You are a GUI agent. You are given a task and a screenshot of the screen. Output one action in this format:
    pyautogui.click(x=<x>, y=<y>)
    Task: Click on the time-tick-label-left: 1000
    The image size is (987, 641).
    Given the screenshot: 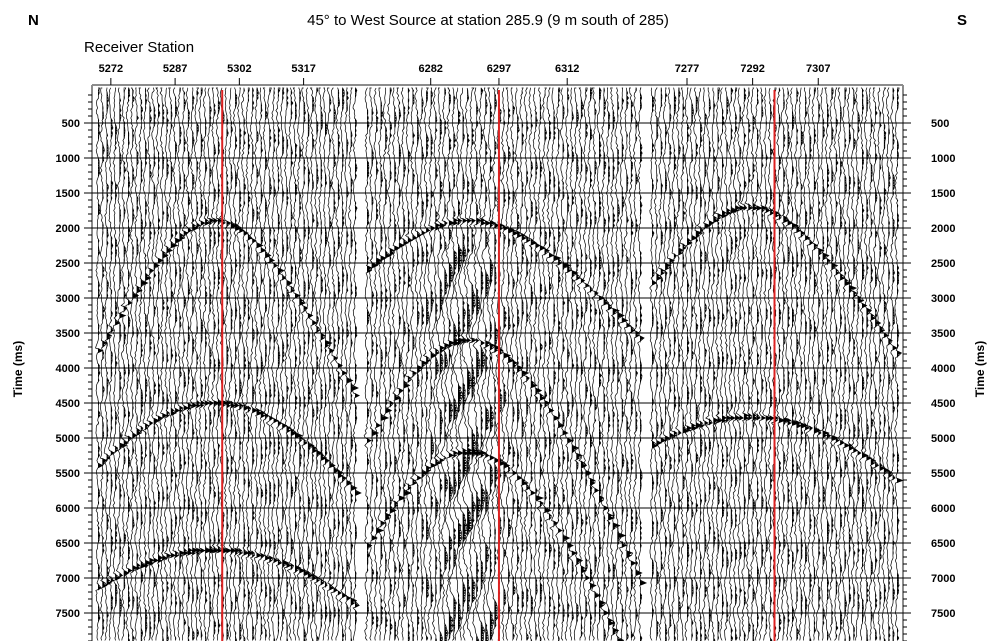 What is the action you would take?
    pyautogui.click(x=68, y=159)
    